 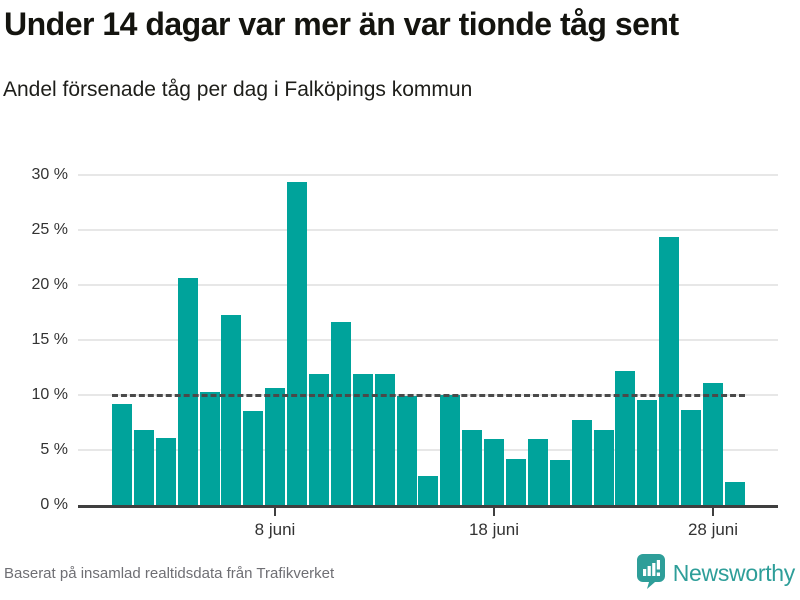 I want to click on bar-24-juni, so click(x=625, y=438).